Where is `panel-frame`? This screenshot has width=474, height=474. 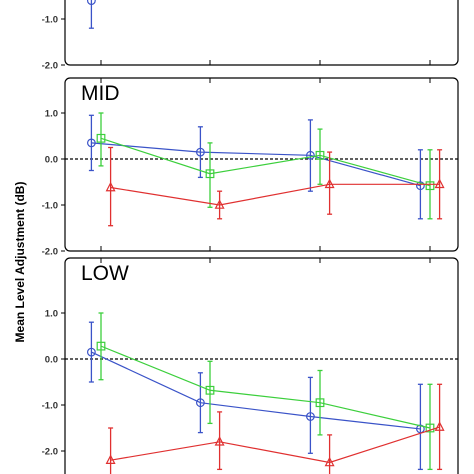 panel-frame is located at coordinates (261, 33).